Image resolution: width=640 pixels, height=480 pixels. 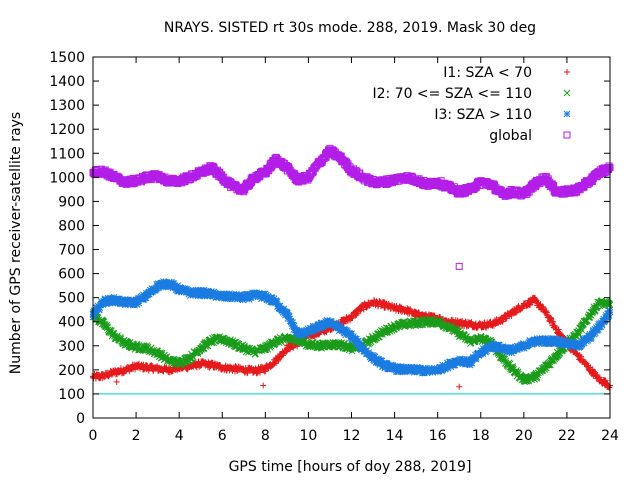 I want to click on y-axis-label: Number of GPS receiver-satellite rays, so click(x=16, y=243).